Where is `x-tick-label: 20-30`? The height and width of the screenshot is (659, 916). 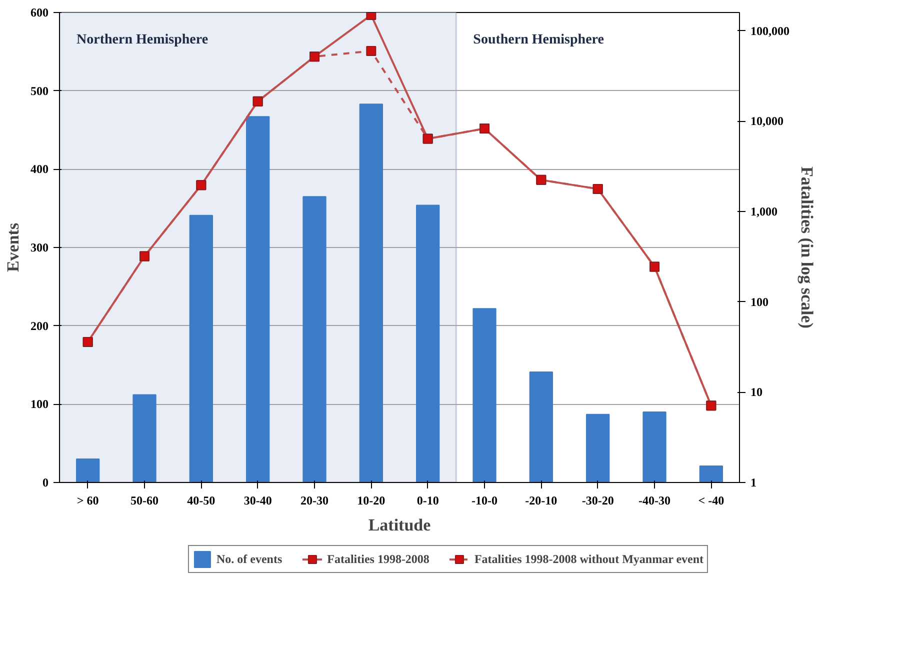
x-tick-label: 20-30 is located at coordinates (314, 501).